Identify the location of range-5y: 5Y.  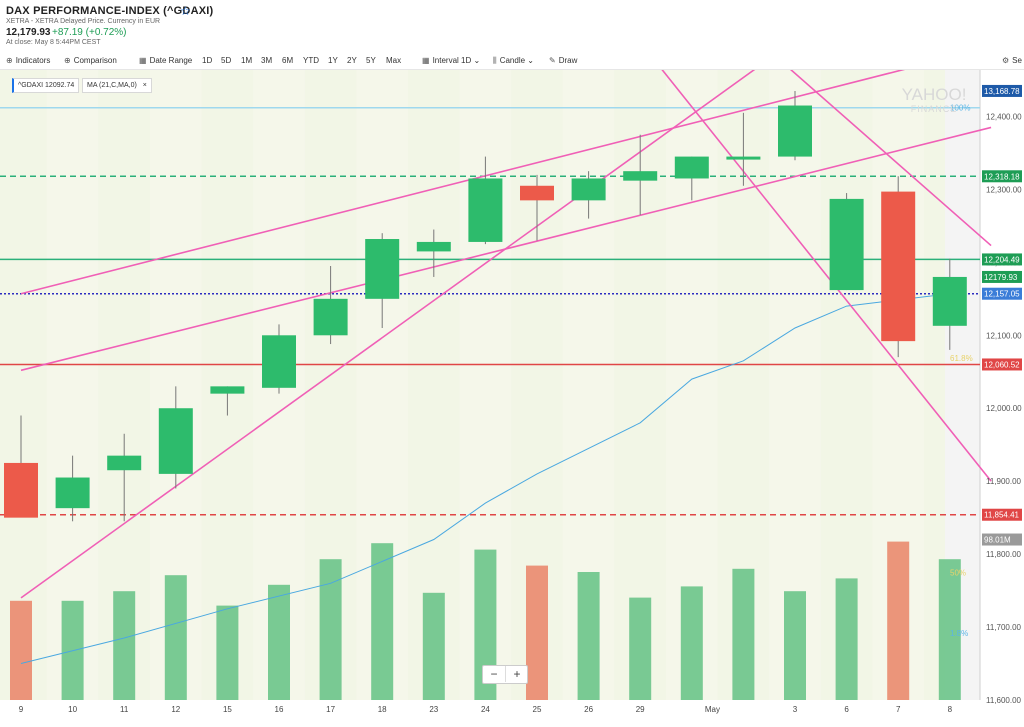
(371, 60).